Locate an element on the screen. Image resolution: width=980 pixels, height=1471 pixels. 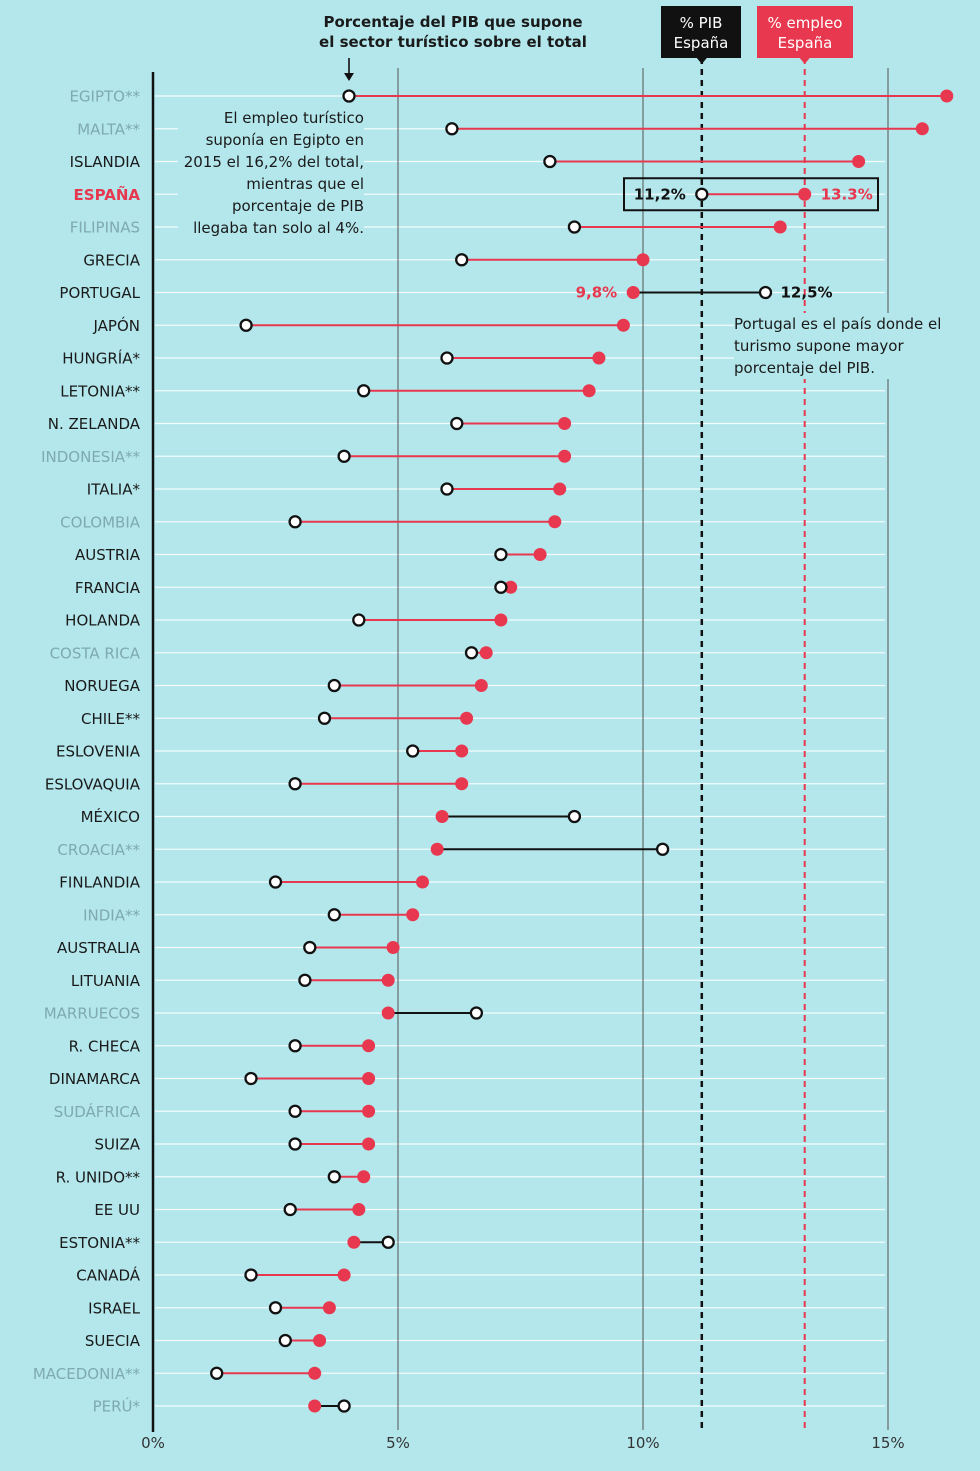
country-label: NORUEGA is located at coordinates (102, 686).